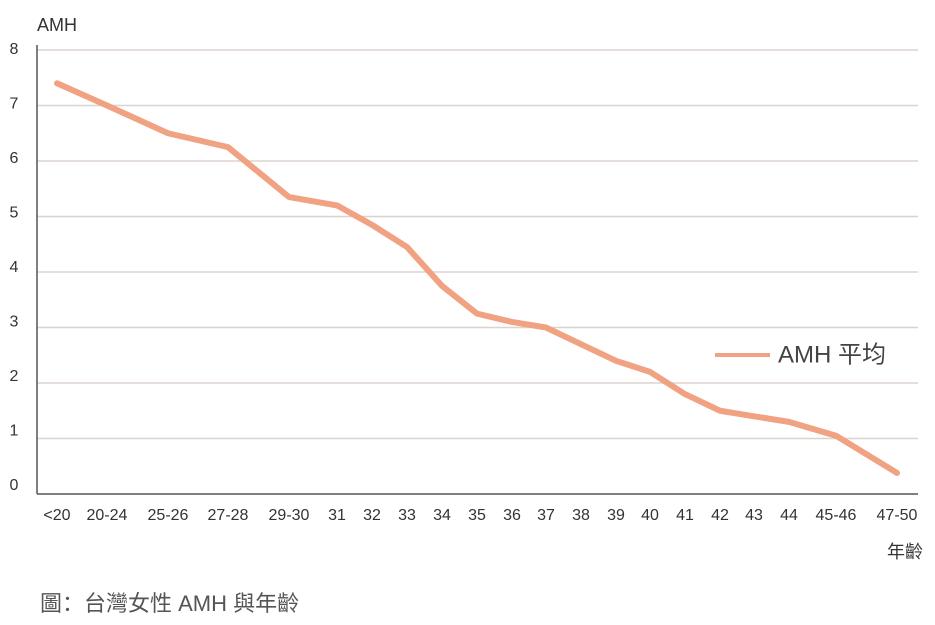 The height and width of the screenshot is (625, 935). Describe the element at coordinates (168, 515) in the screenshot. I see `x-tick-label: 25-26` at that location.